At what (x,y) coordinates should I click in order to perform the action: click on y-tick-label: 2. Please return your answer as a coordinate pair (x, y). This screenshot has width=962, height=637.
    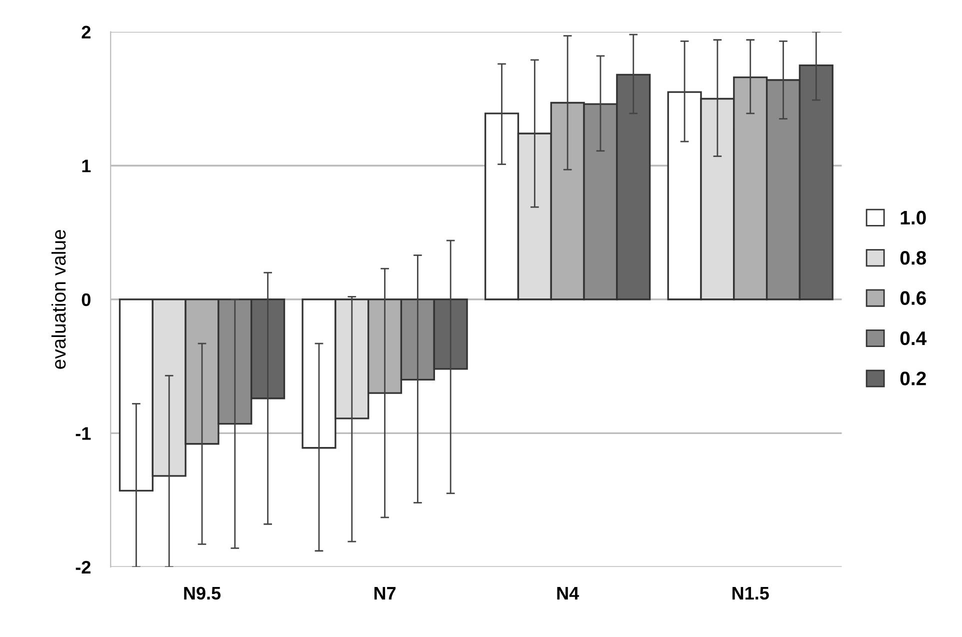
    Looking at the image, I should click on (86, 32).